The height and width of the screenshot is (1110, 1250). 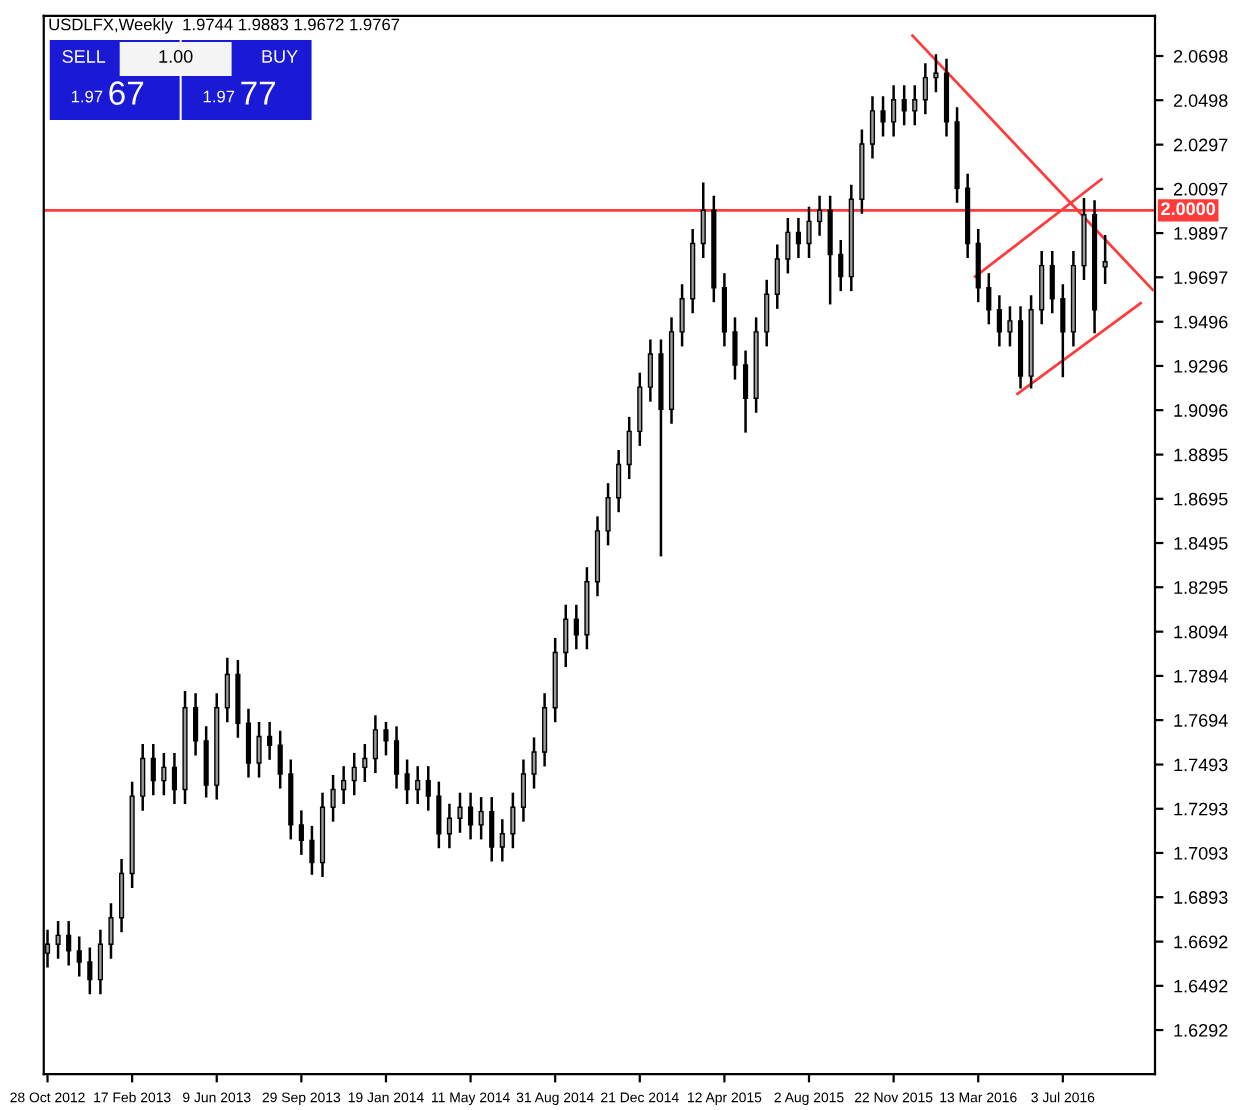 I want to click on y-tick-label: 1.9296, so click(x=1201, y=366).